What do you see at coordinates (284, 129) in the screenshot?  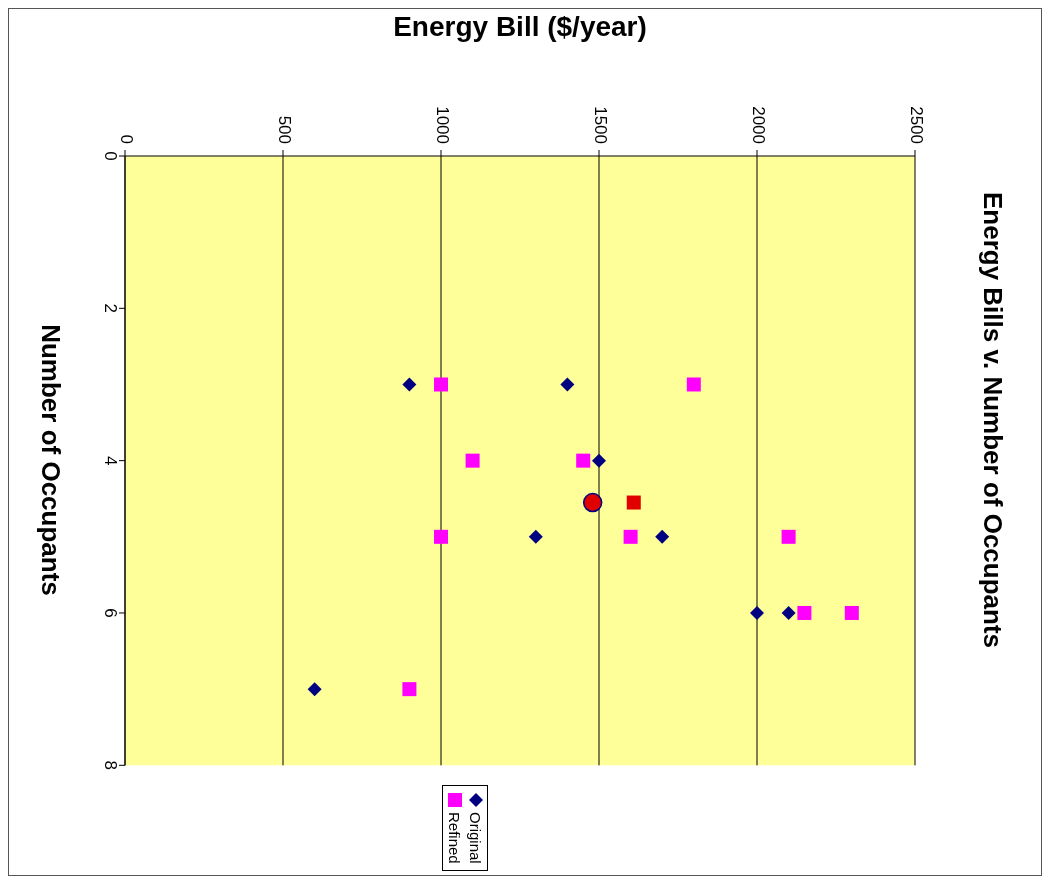 I see `x-tick-label: 500` at bounding box center [284, 129].